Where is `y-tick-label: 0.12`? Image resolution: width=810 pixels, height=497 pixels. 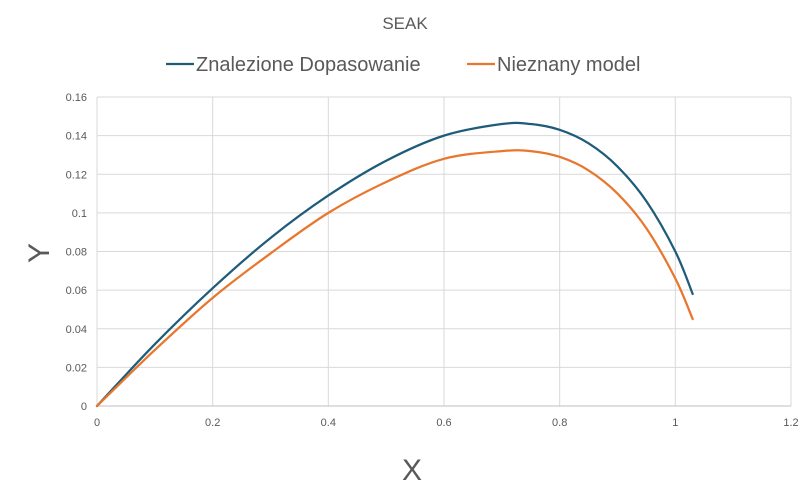
y-tick-label: 0.12 is located at coordinates (76, 175).